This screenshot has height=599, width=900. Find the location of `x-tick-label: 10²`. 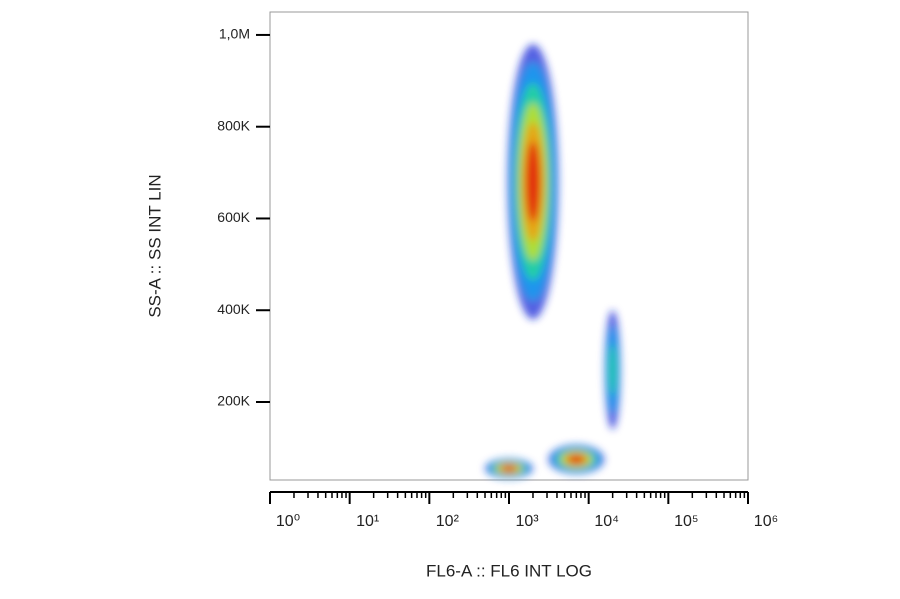

x-tick-label: 10² is located at coordinates (448, 521).